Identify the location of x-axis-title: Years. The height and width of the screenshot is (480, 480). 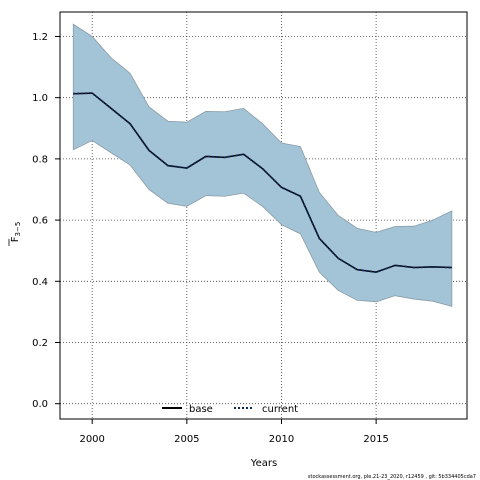
(263, 463).